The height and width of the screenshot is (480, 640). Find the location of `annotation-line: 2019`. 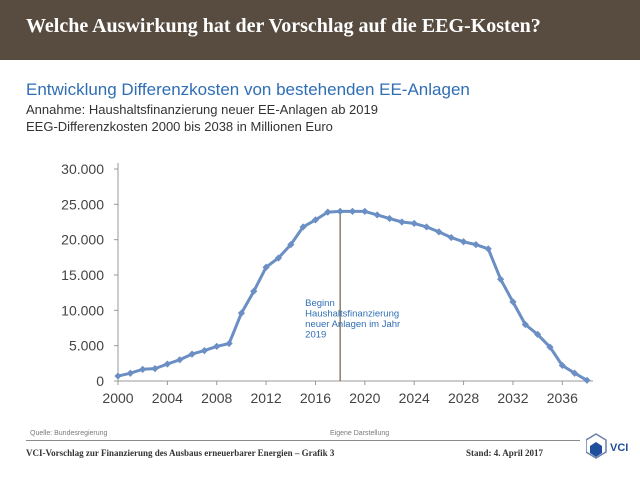

annotation-line: 2019 is located at coordinates (315, 335).